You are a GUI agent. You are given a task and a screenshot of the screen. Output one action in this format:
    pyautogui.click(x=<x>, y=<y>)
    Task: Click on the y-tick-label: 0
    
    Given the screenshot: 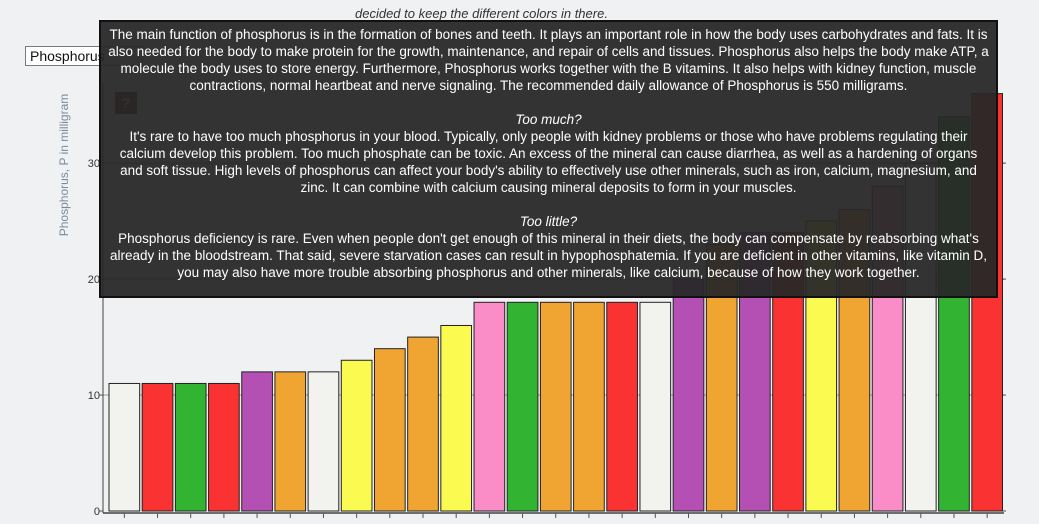 What is the action you would take?
    pyautogui.click(x=97, y=512)
    